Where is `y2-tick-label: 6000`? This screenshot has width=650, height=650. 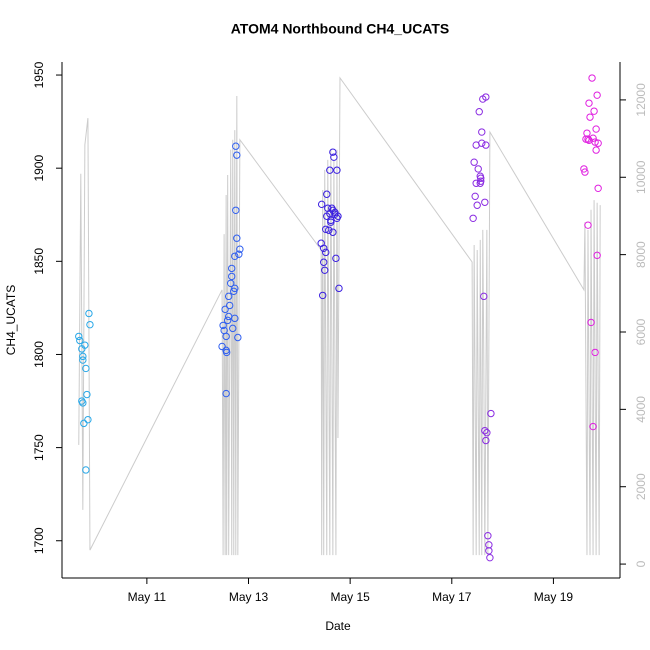
y2-tick-label: 6000 is located at coordinates (641, 331).